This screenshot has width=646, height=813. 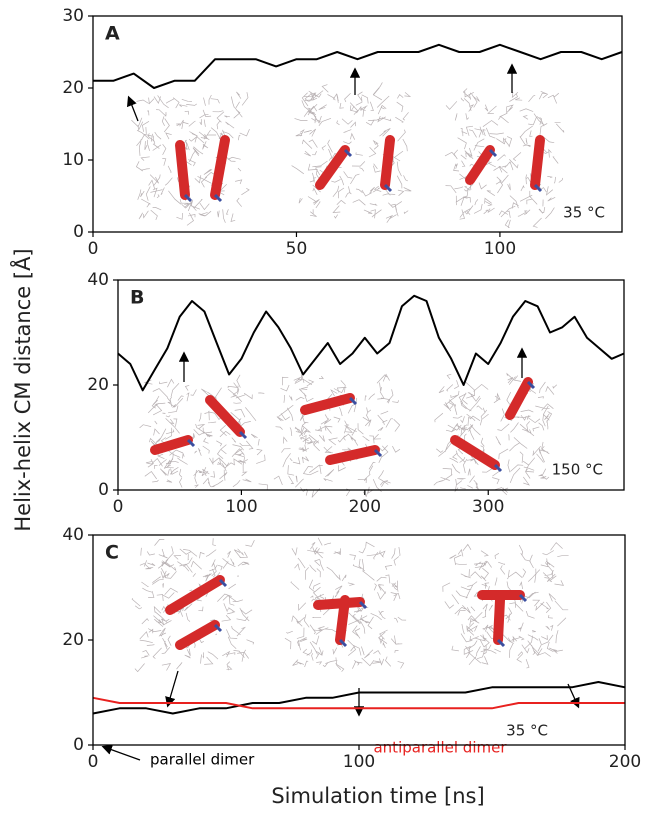 I want to click on series-label: antiparallel dimer, so click(x=440, y=748).